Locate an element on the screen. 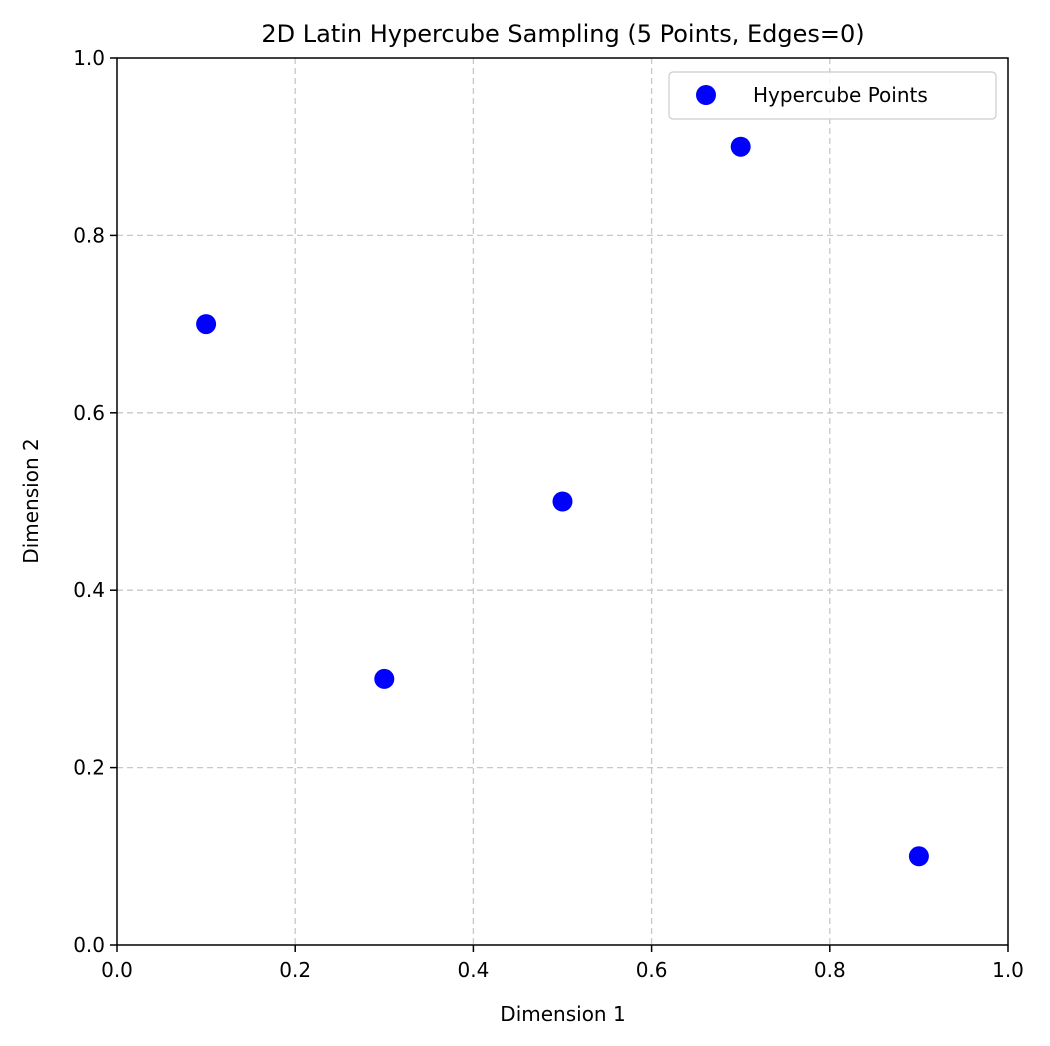 This screenshot has height=1046, width=1050. y-tick-label: 0.6 is located at coordinates (89, 413).